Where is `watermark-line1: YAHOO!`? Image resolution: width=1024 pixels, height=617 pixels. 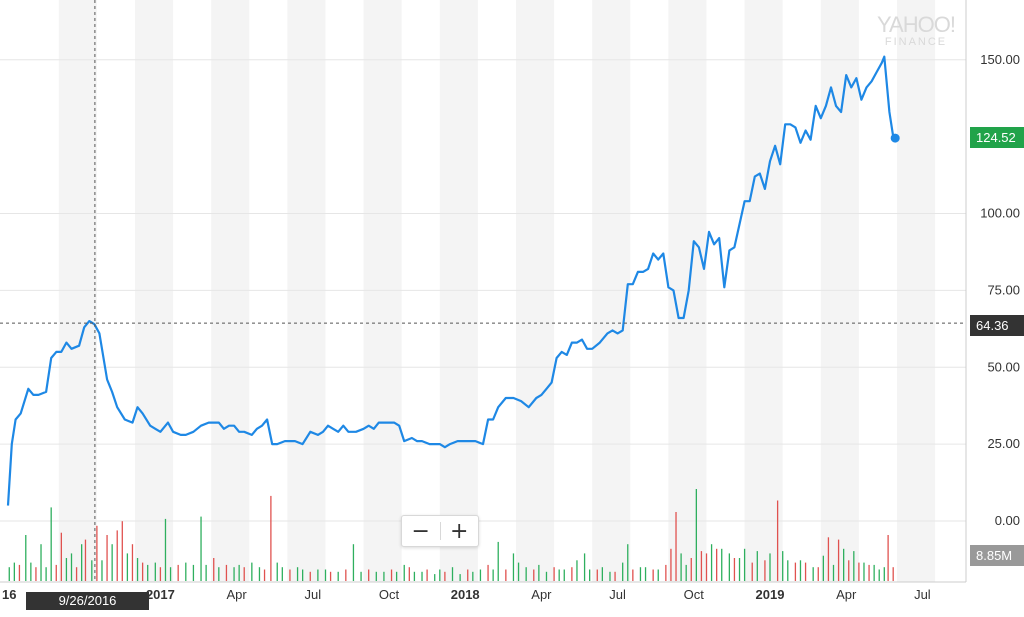 watermark-line1: YAHOO! is located at coordinates (916, 24).